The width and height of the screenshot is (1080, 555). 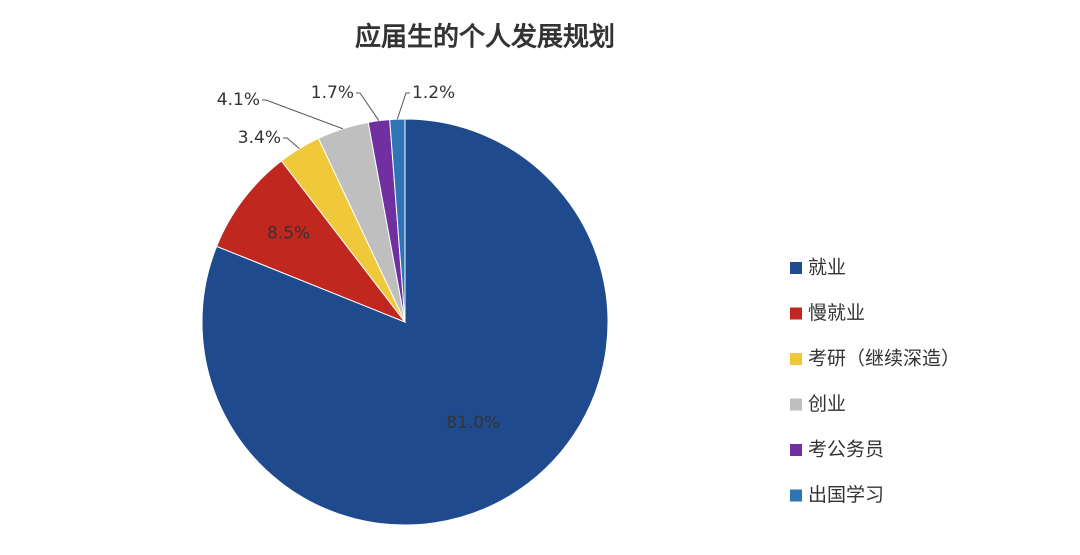 I want to click on legend-label: 就业, so click(x=827, y=268).